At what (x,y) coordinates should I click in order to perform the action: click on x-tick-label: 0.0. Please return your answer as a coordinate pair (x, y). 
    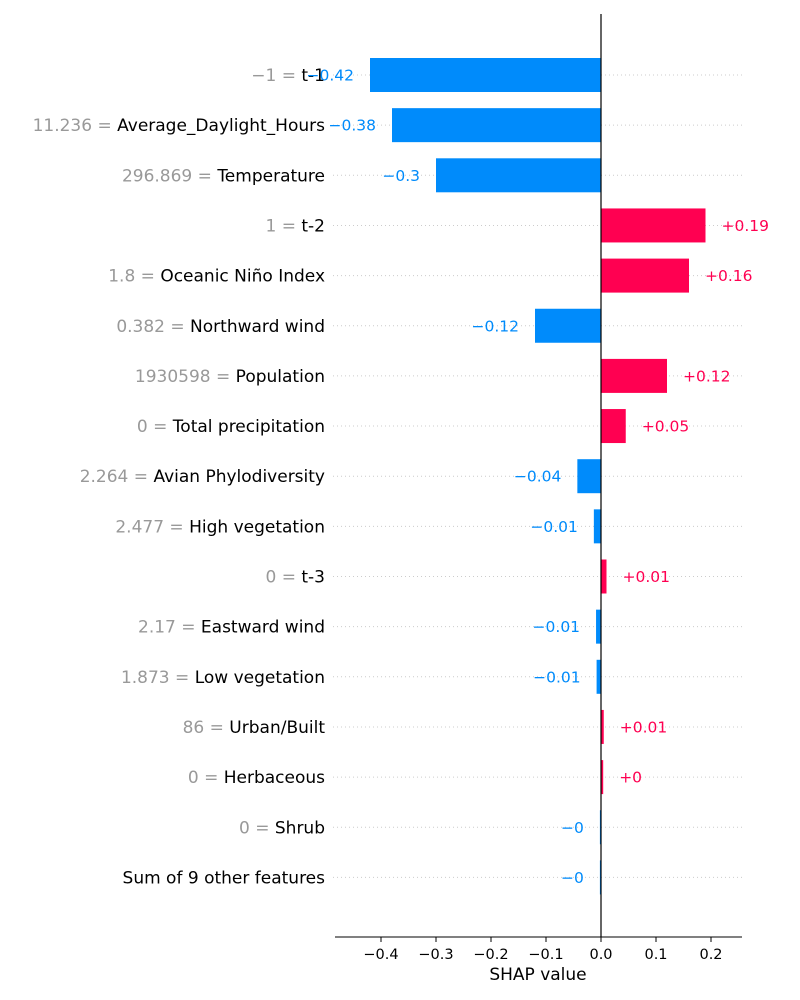
    Looking at the image, I should click on (600, 955).